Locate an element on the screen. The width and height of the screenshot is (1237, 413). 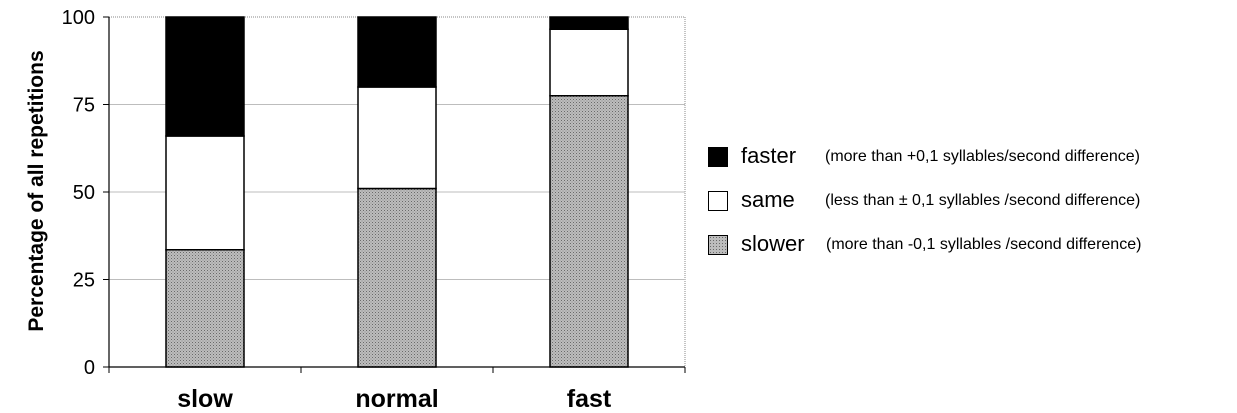
y-tick-label: 0 is located at coordinates (89, 368).